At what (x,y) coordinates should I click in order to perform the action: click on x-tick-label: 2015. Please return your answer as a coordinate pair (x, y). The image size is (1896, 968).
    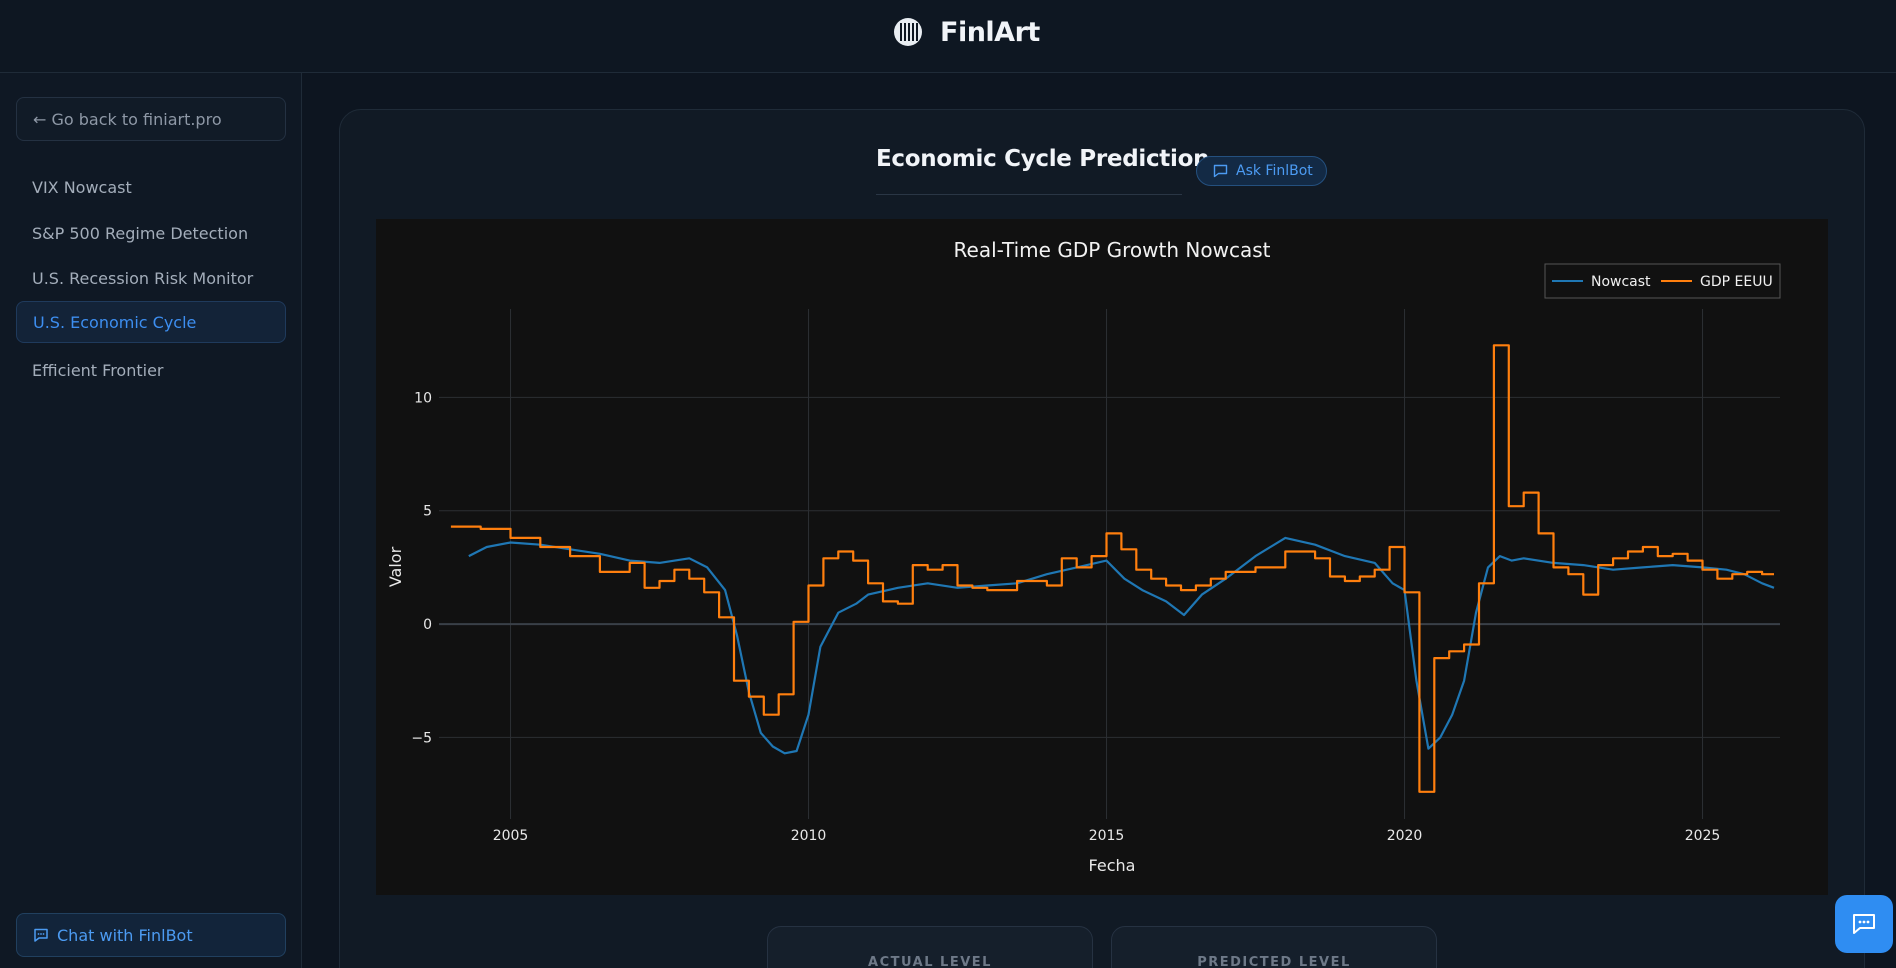
    Looking at the image, I should click on (1107, 836).